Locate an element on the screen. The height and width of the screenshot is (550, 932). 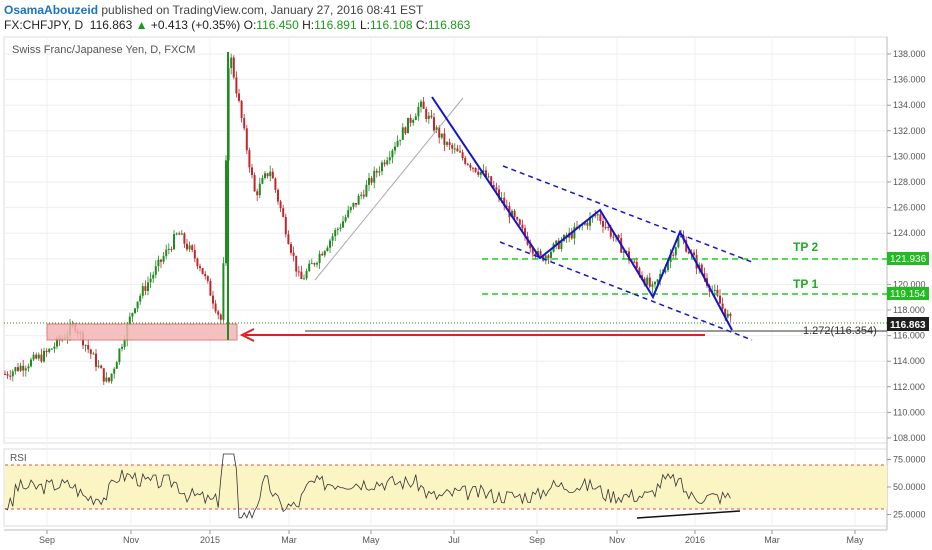
rsi-title: RSI is located at coordinates (18, 458).